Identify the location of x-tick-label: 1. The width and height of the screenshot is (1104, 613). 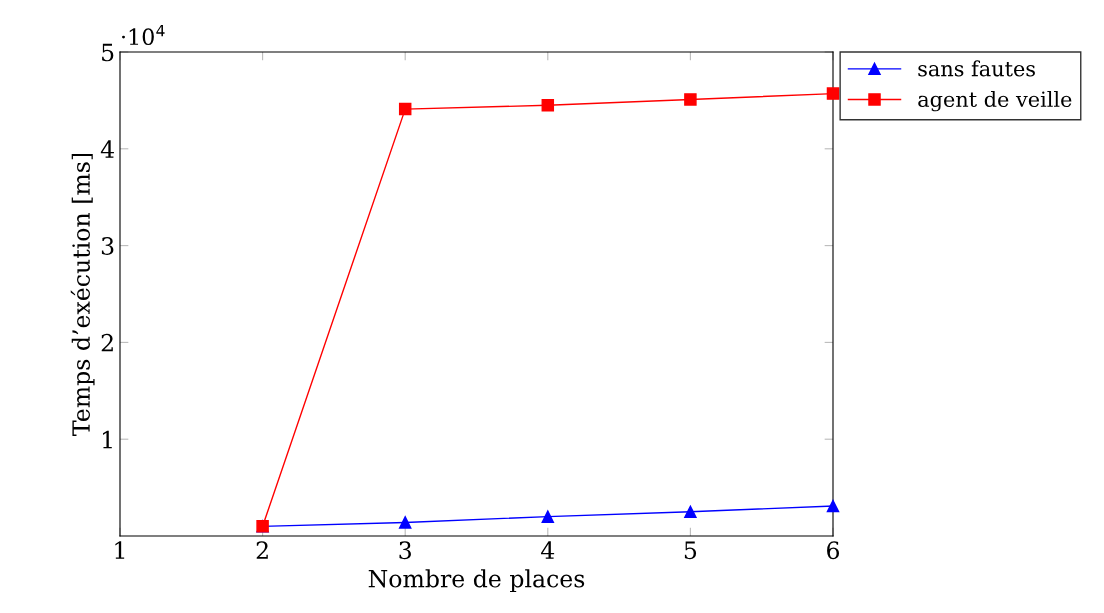
(120, 550).